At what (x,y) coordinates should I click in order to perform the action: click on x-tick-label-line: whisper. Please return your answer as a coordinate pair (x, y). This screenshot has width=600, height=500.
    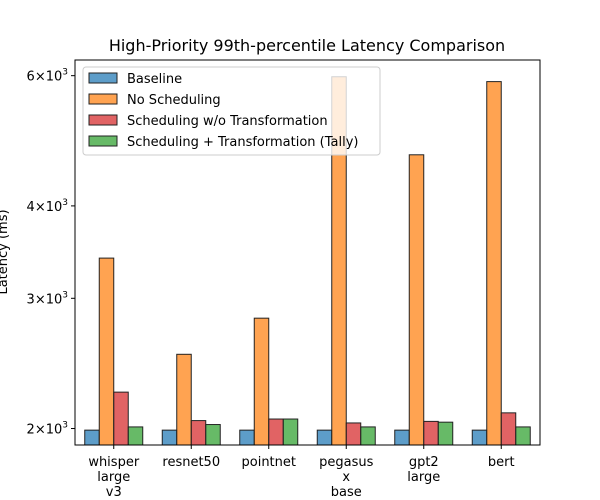
    Looking at the image, I should click on (114, 462).